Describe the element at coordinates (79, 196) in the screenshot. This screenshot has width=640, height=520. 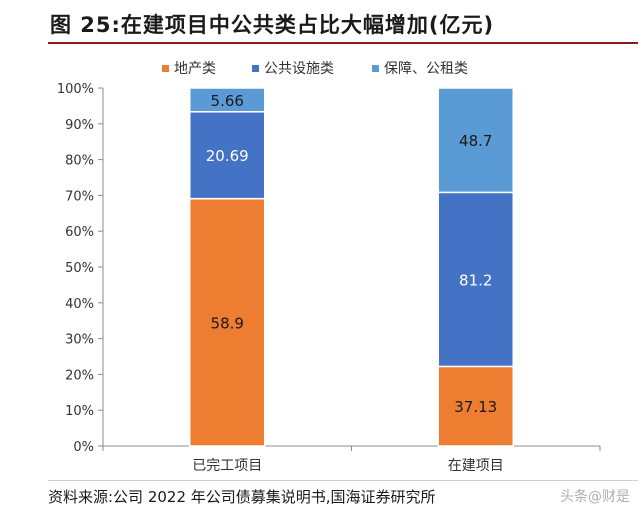
I see `y-tick-label: 70%` at that location.